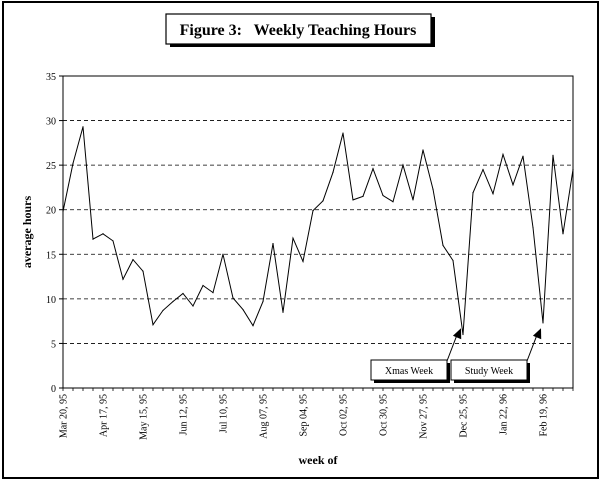 The width and height of the screenshot is (601, 481). I want to click on y-tick-label: 20, so click(51, 211).